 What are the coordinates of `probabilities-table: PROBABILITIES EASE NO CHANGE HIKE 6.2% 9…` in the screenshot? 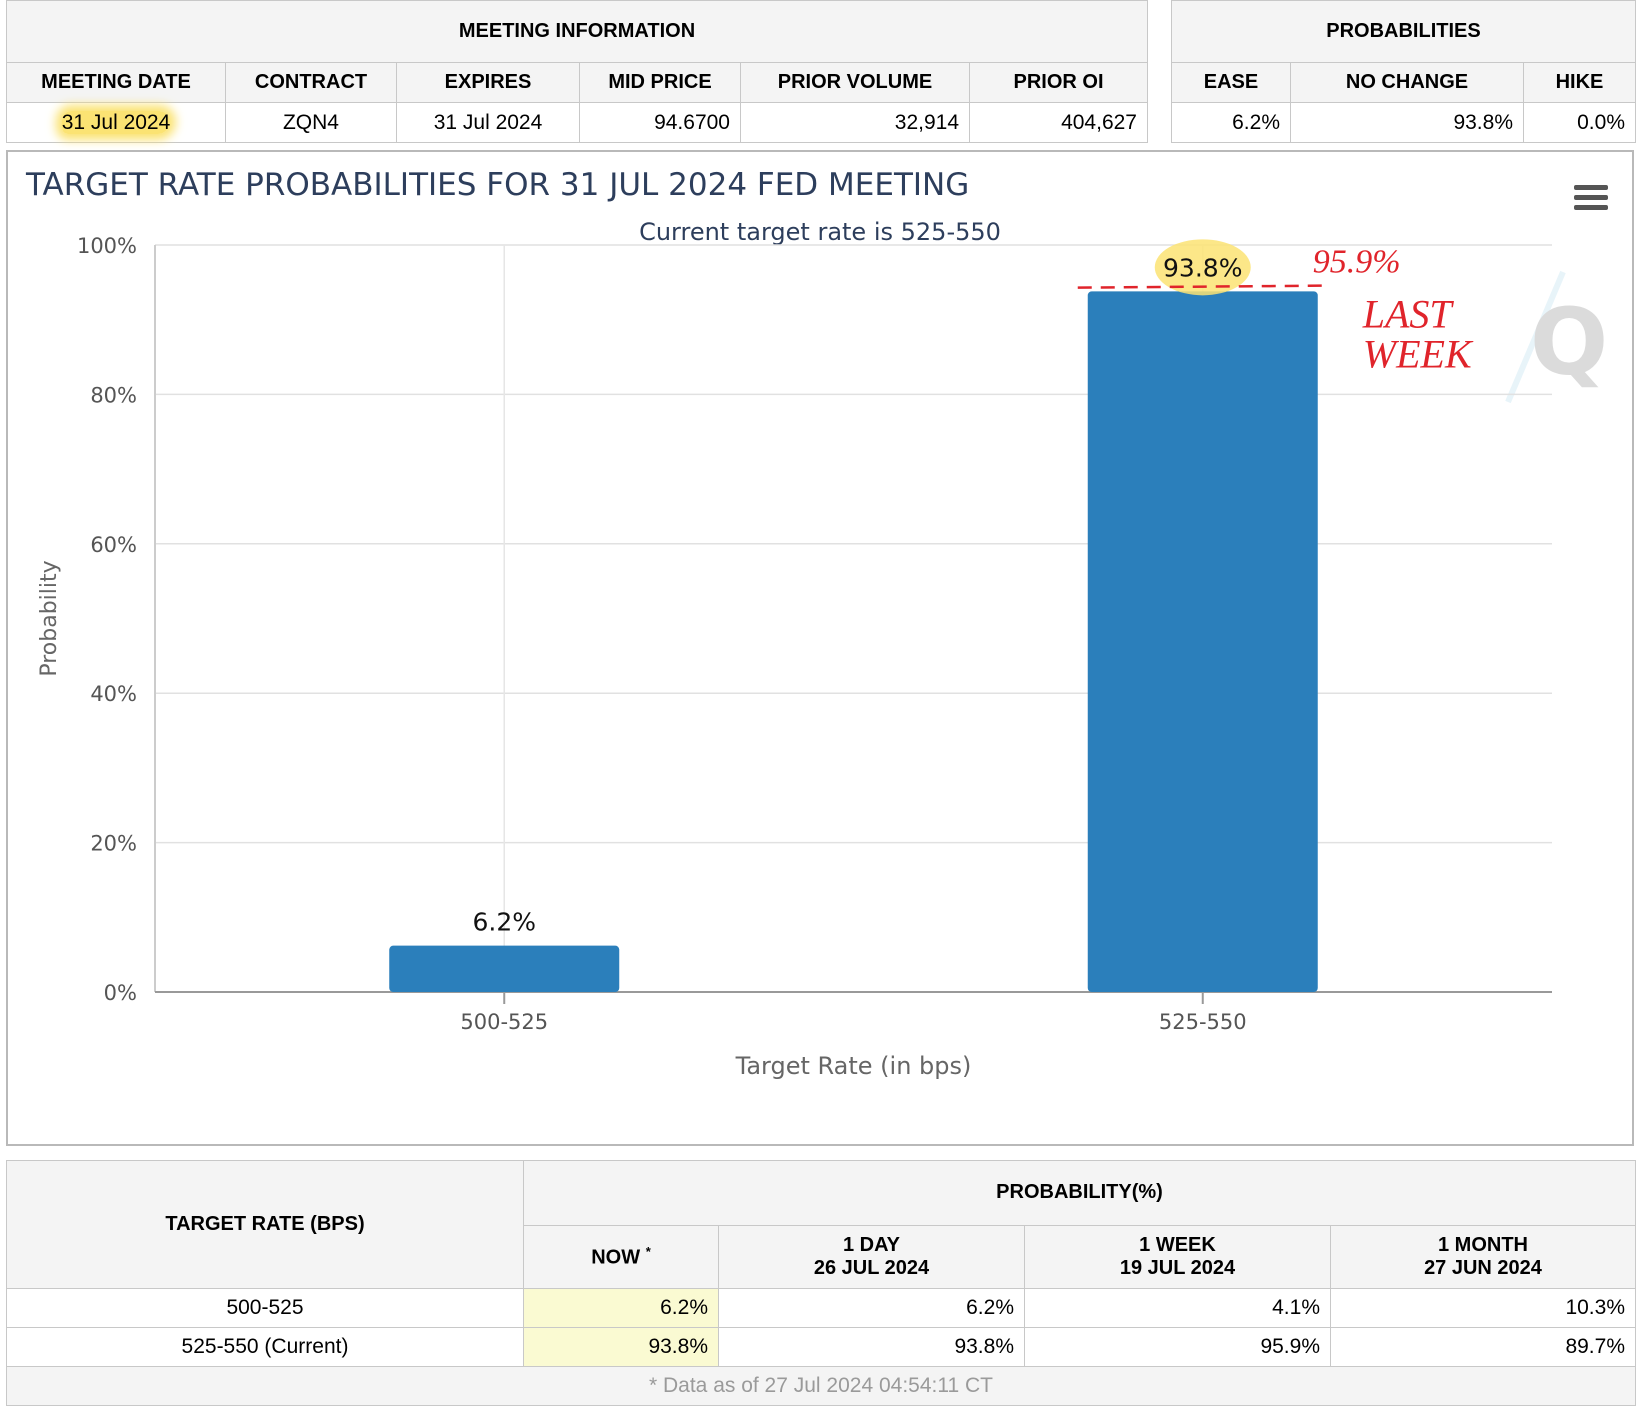 It's located at (1403, 71).